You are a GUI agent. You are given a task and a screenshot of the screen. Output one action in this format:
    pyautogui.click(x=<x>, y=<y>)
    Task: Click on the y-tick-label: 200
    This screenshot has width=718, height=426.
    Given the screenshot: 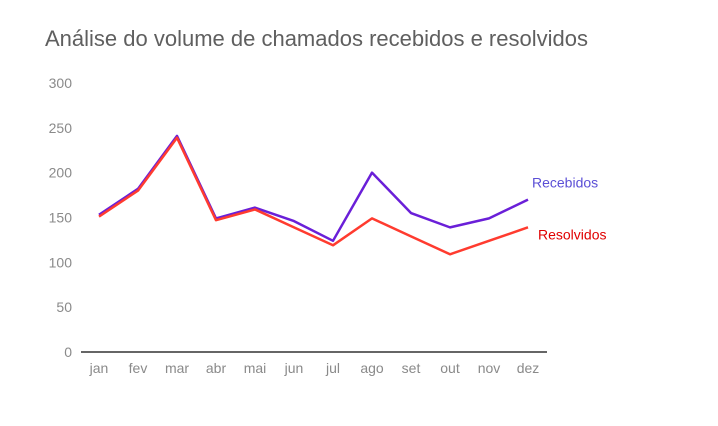 What is the action you would take?
    pyautogui.click(x=61, y=173)
    